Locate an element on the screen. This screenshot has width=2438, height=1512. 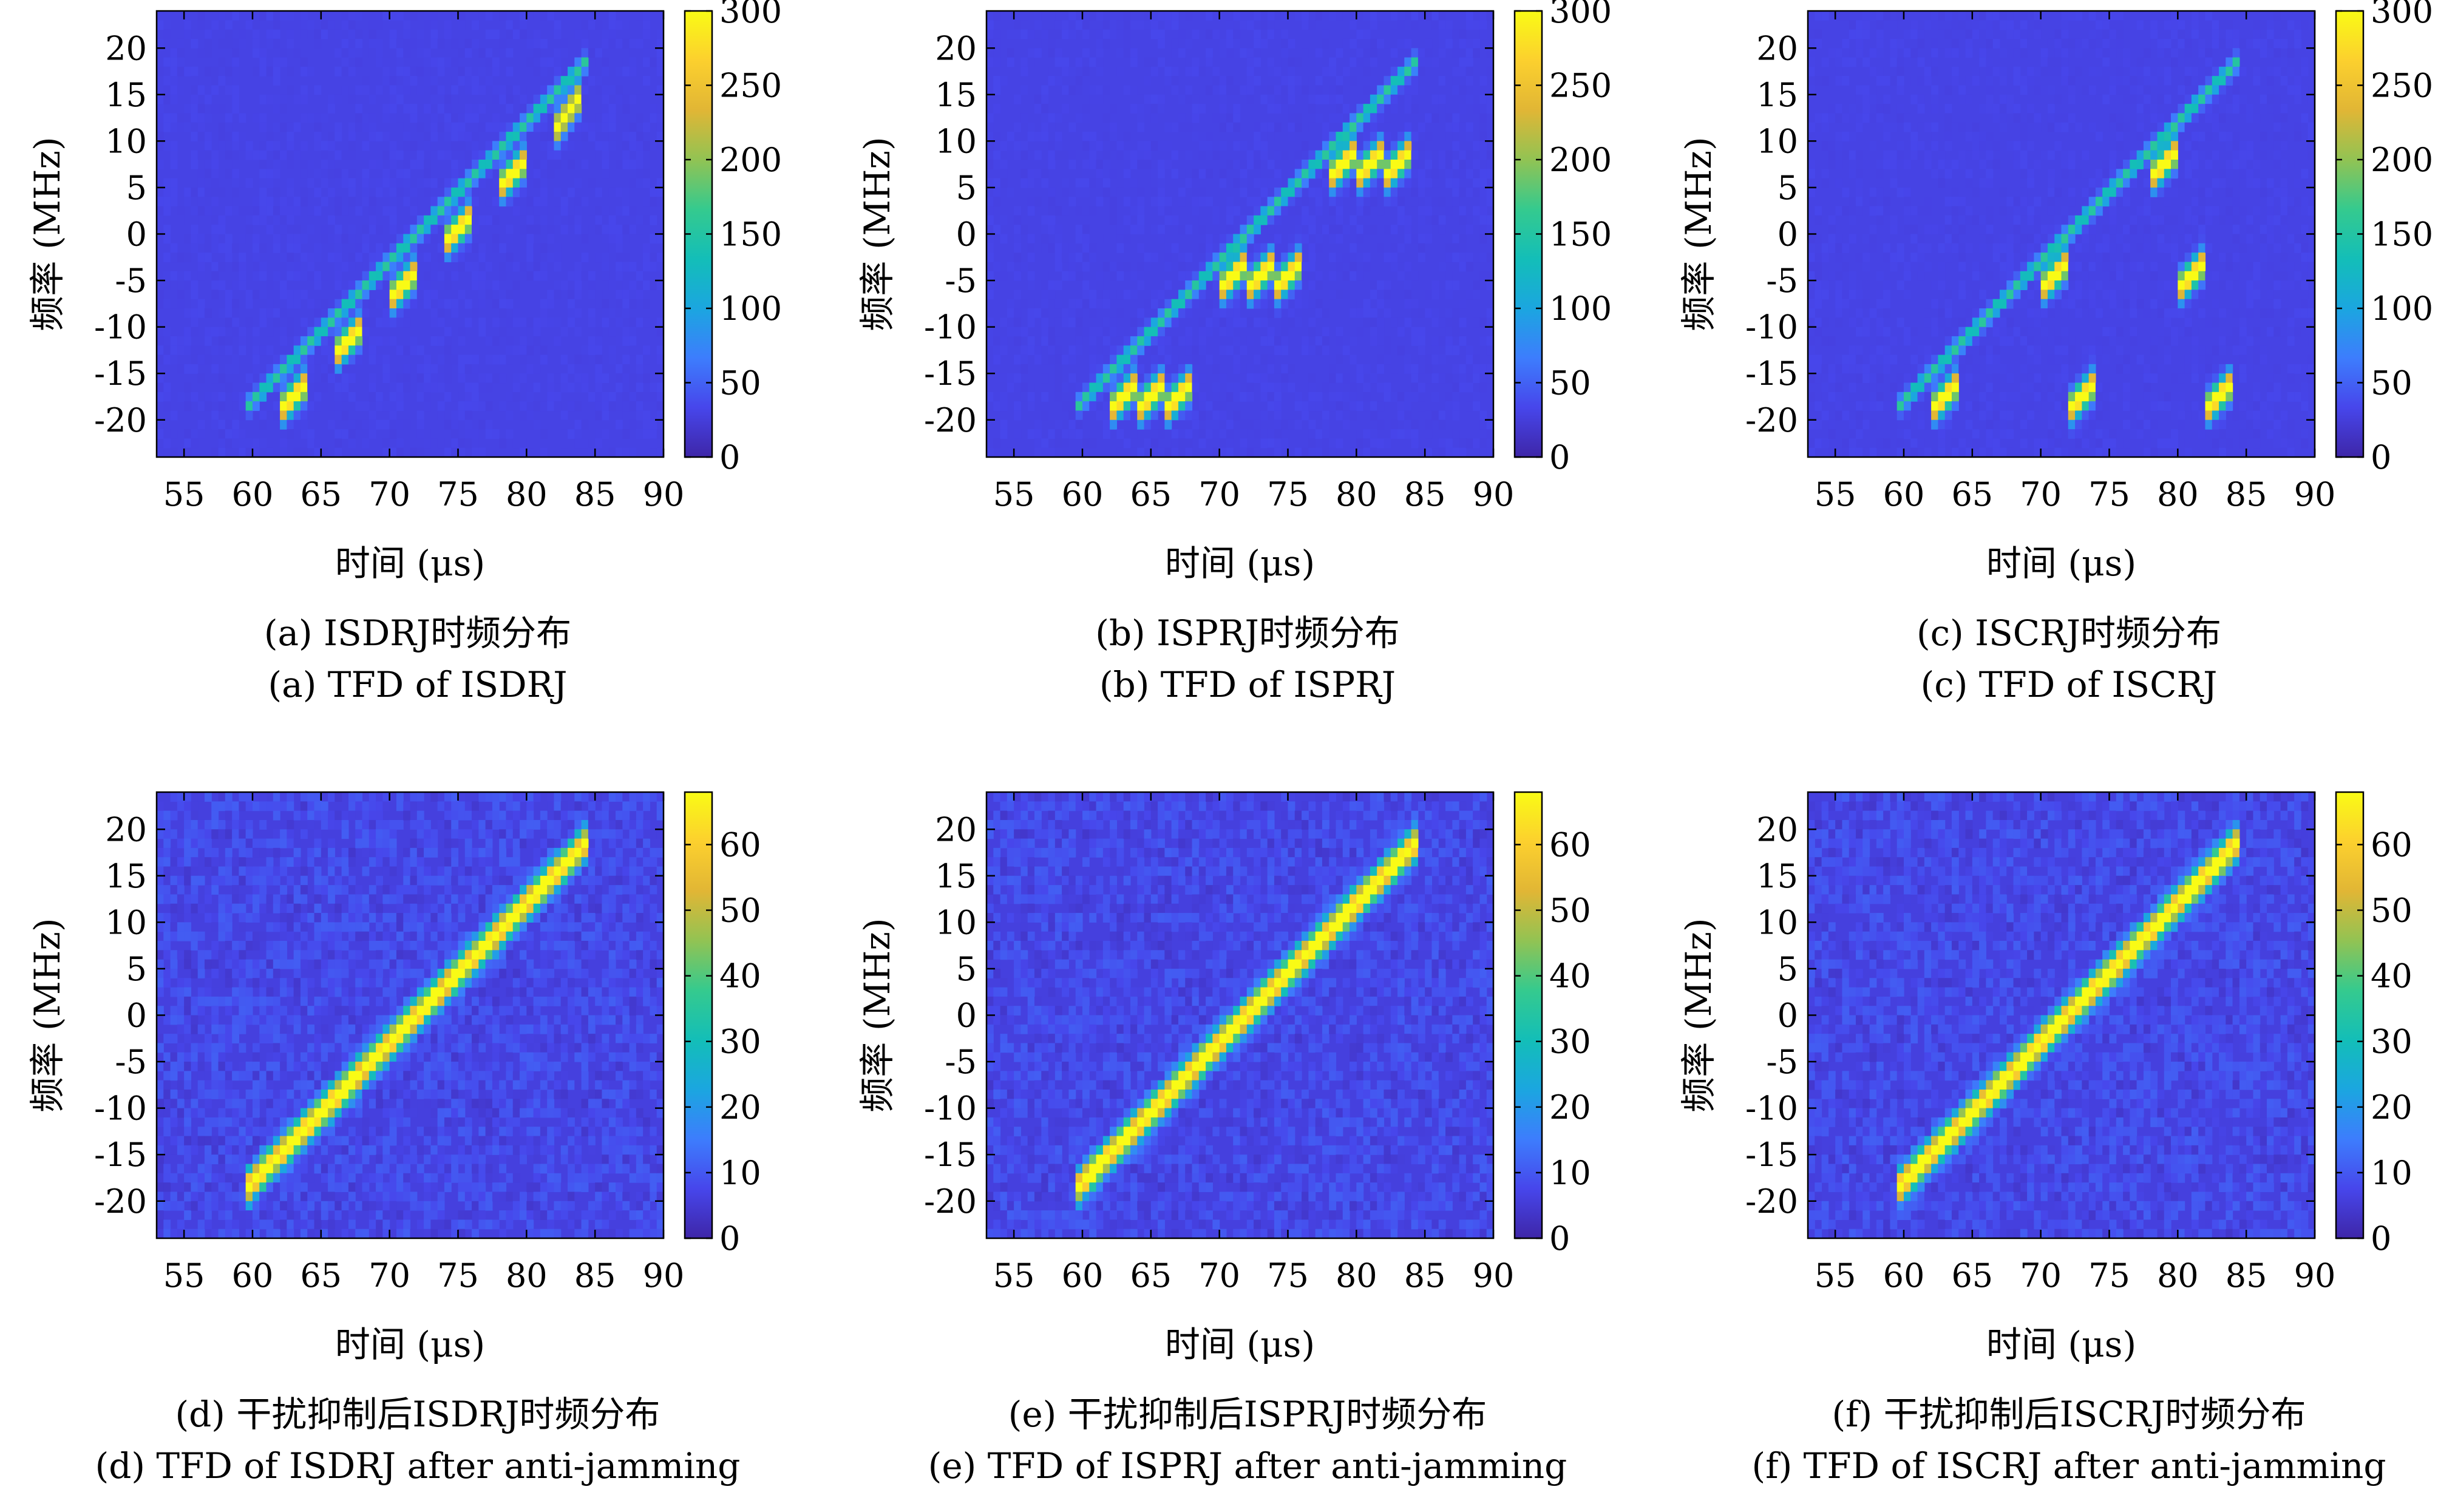
caption-en: (c) TFD of ISCRJ is located at coordinates (2070, 684).